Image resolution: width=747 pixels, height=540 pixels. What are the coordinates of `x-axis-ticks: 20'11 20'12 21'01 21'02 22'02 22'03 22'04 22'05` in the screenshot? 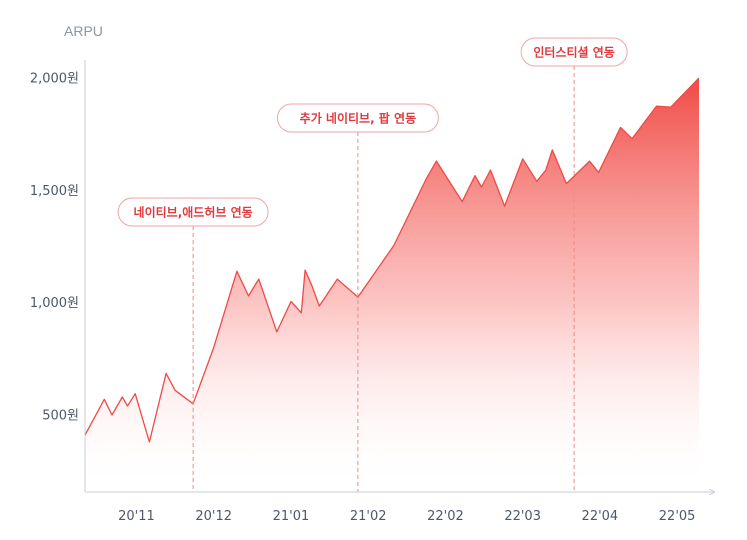 It's located at (406, 516).